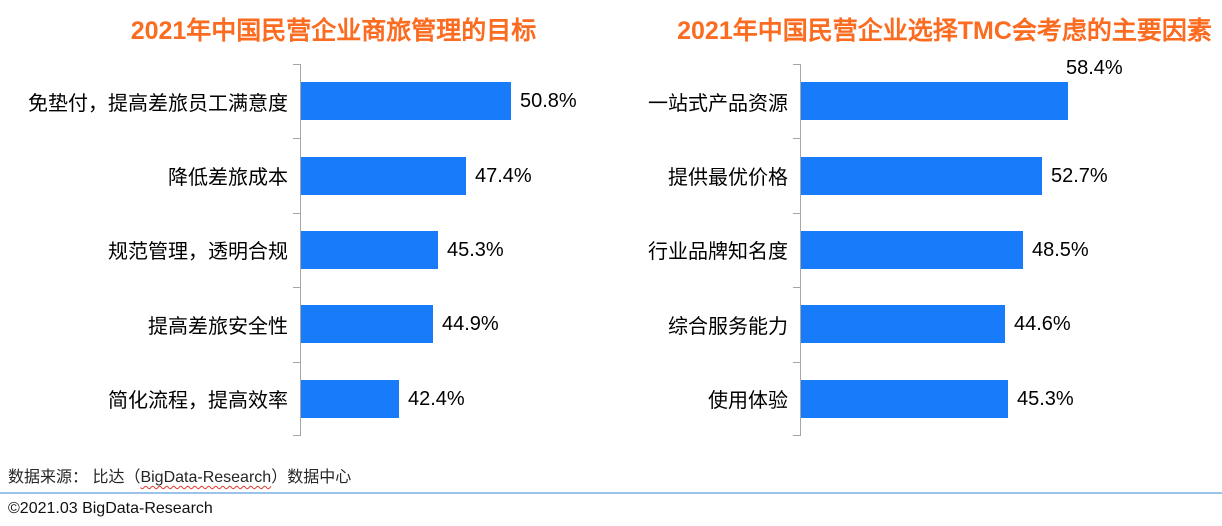  What do you see at coordinates (436, 398) in the screenshot?
I see `value-label: 42.4%` at bounding box center [436, 398].